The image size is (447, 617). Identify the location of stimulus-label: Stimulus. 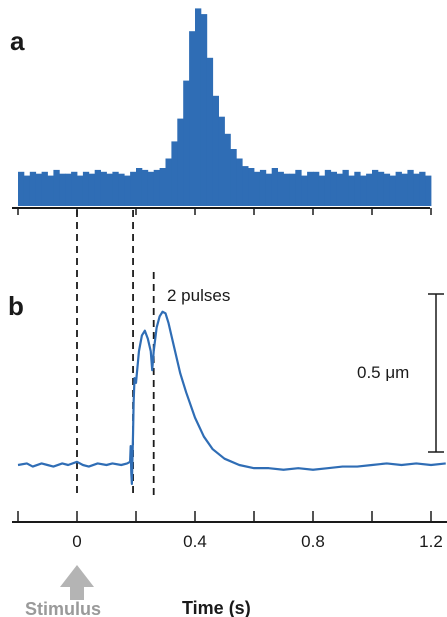
(63, 608).